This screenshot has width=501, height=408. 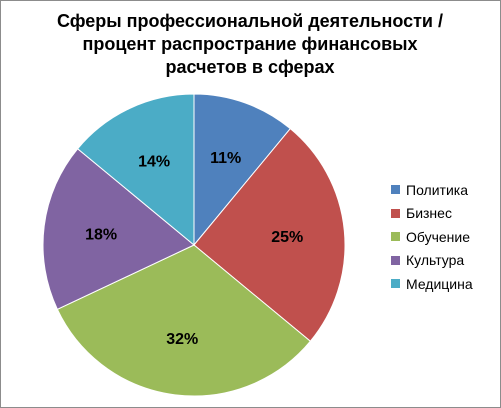 I want to click on legend-swatch-obuchenie, so click(x=395, y=237).